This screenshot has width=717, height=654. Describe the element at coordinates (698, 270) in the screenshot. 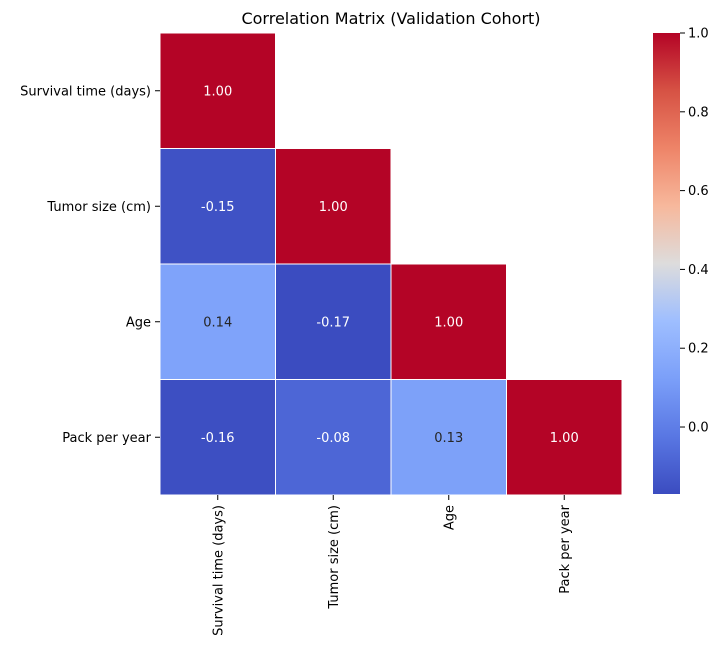

I see `colorbar-tick-label: 0.4` at that location.